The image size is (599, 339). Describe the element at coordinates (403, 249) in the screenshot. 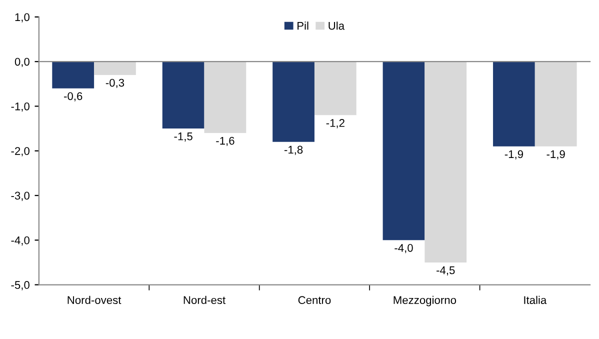

I see `data-label: -4,0` at that location.